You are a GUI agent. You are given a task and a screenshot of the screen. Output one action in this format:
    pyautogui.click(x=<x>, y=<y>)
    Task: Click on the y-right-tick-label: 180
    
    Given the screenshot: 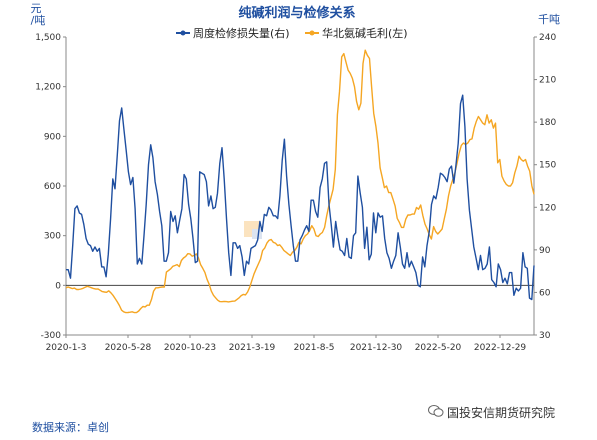 What is the action you would take?
    pyautogui.click(x=547, y=123)
    